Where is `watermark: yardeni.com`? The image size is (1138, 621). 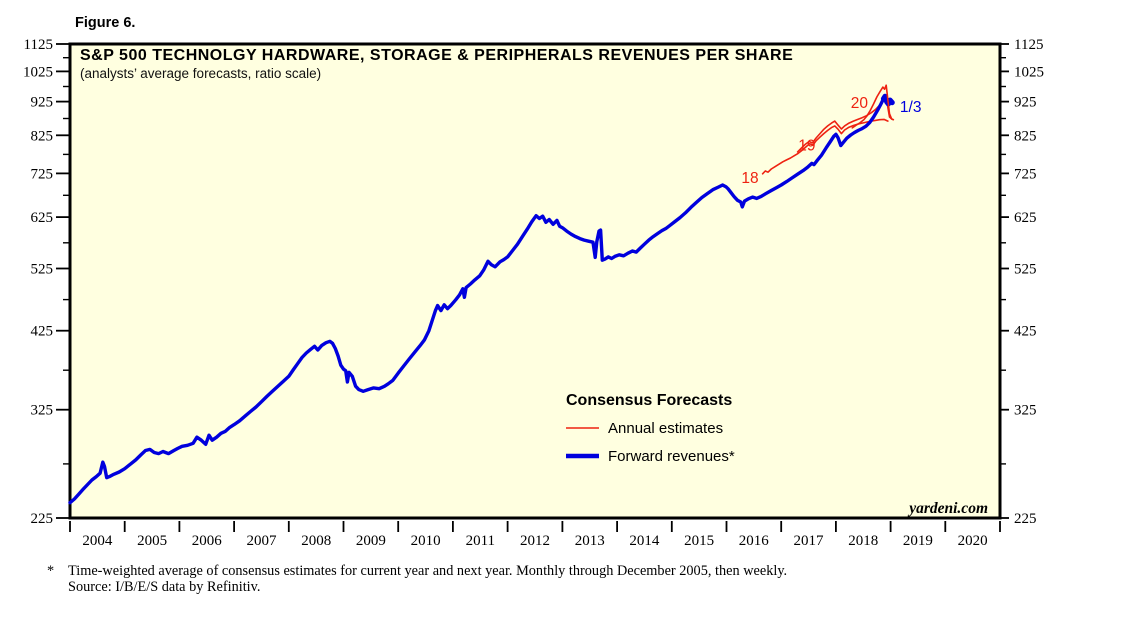
watermark: yardeni.com is located at coordinates (947, 508).